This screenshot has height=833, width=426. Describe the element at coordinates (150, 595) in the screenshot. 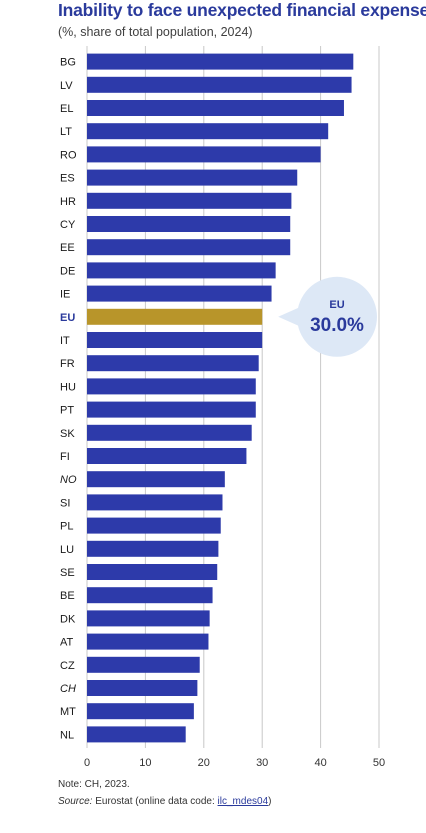

I see `bar-be` at that location.